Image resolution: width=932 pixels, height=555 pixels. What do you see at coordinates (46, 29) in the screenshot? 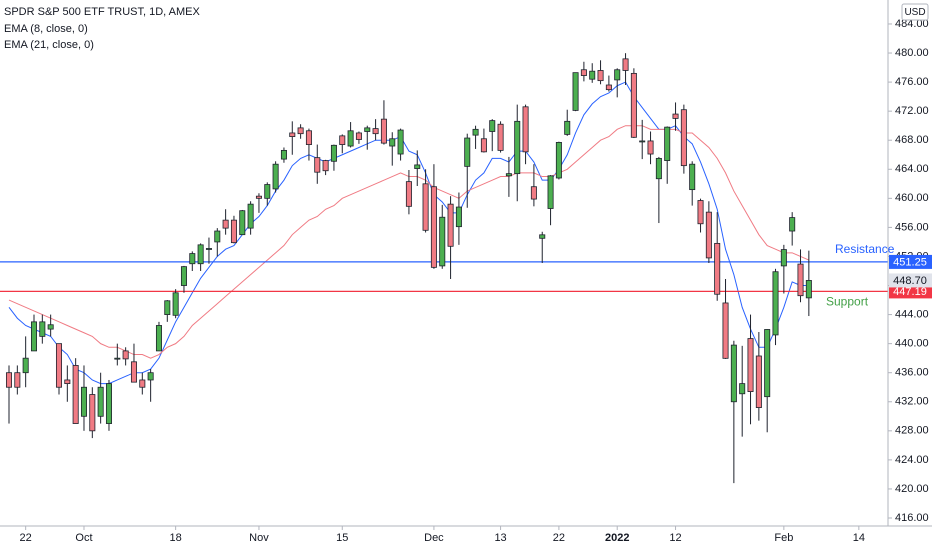
I see `indicator-legend: EMA (8, close, 0)` at bounding box center [46, 29].